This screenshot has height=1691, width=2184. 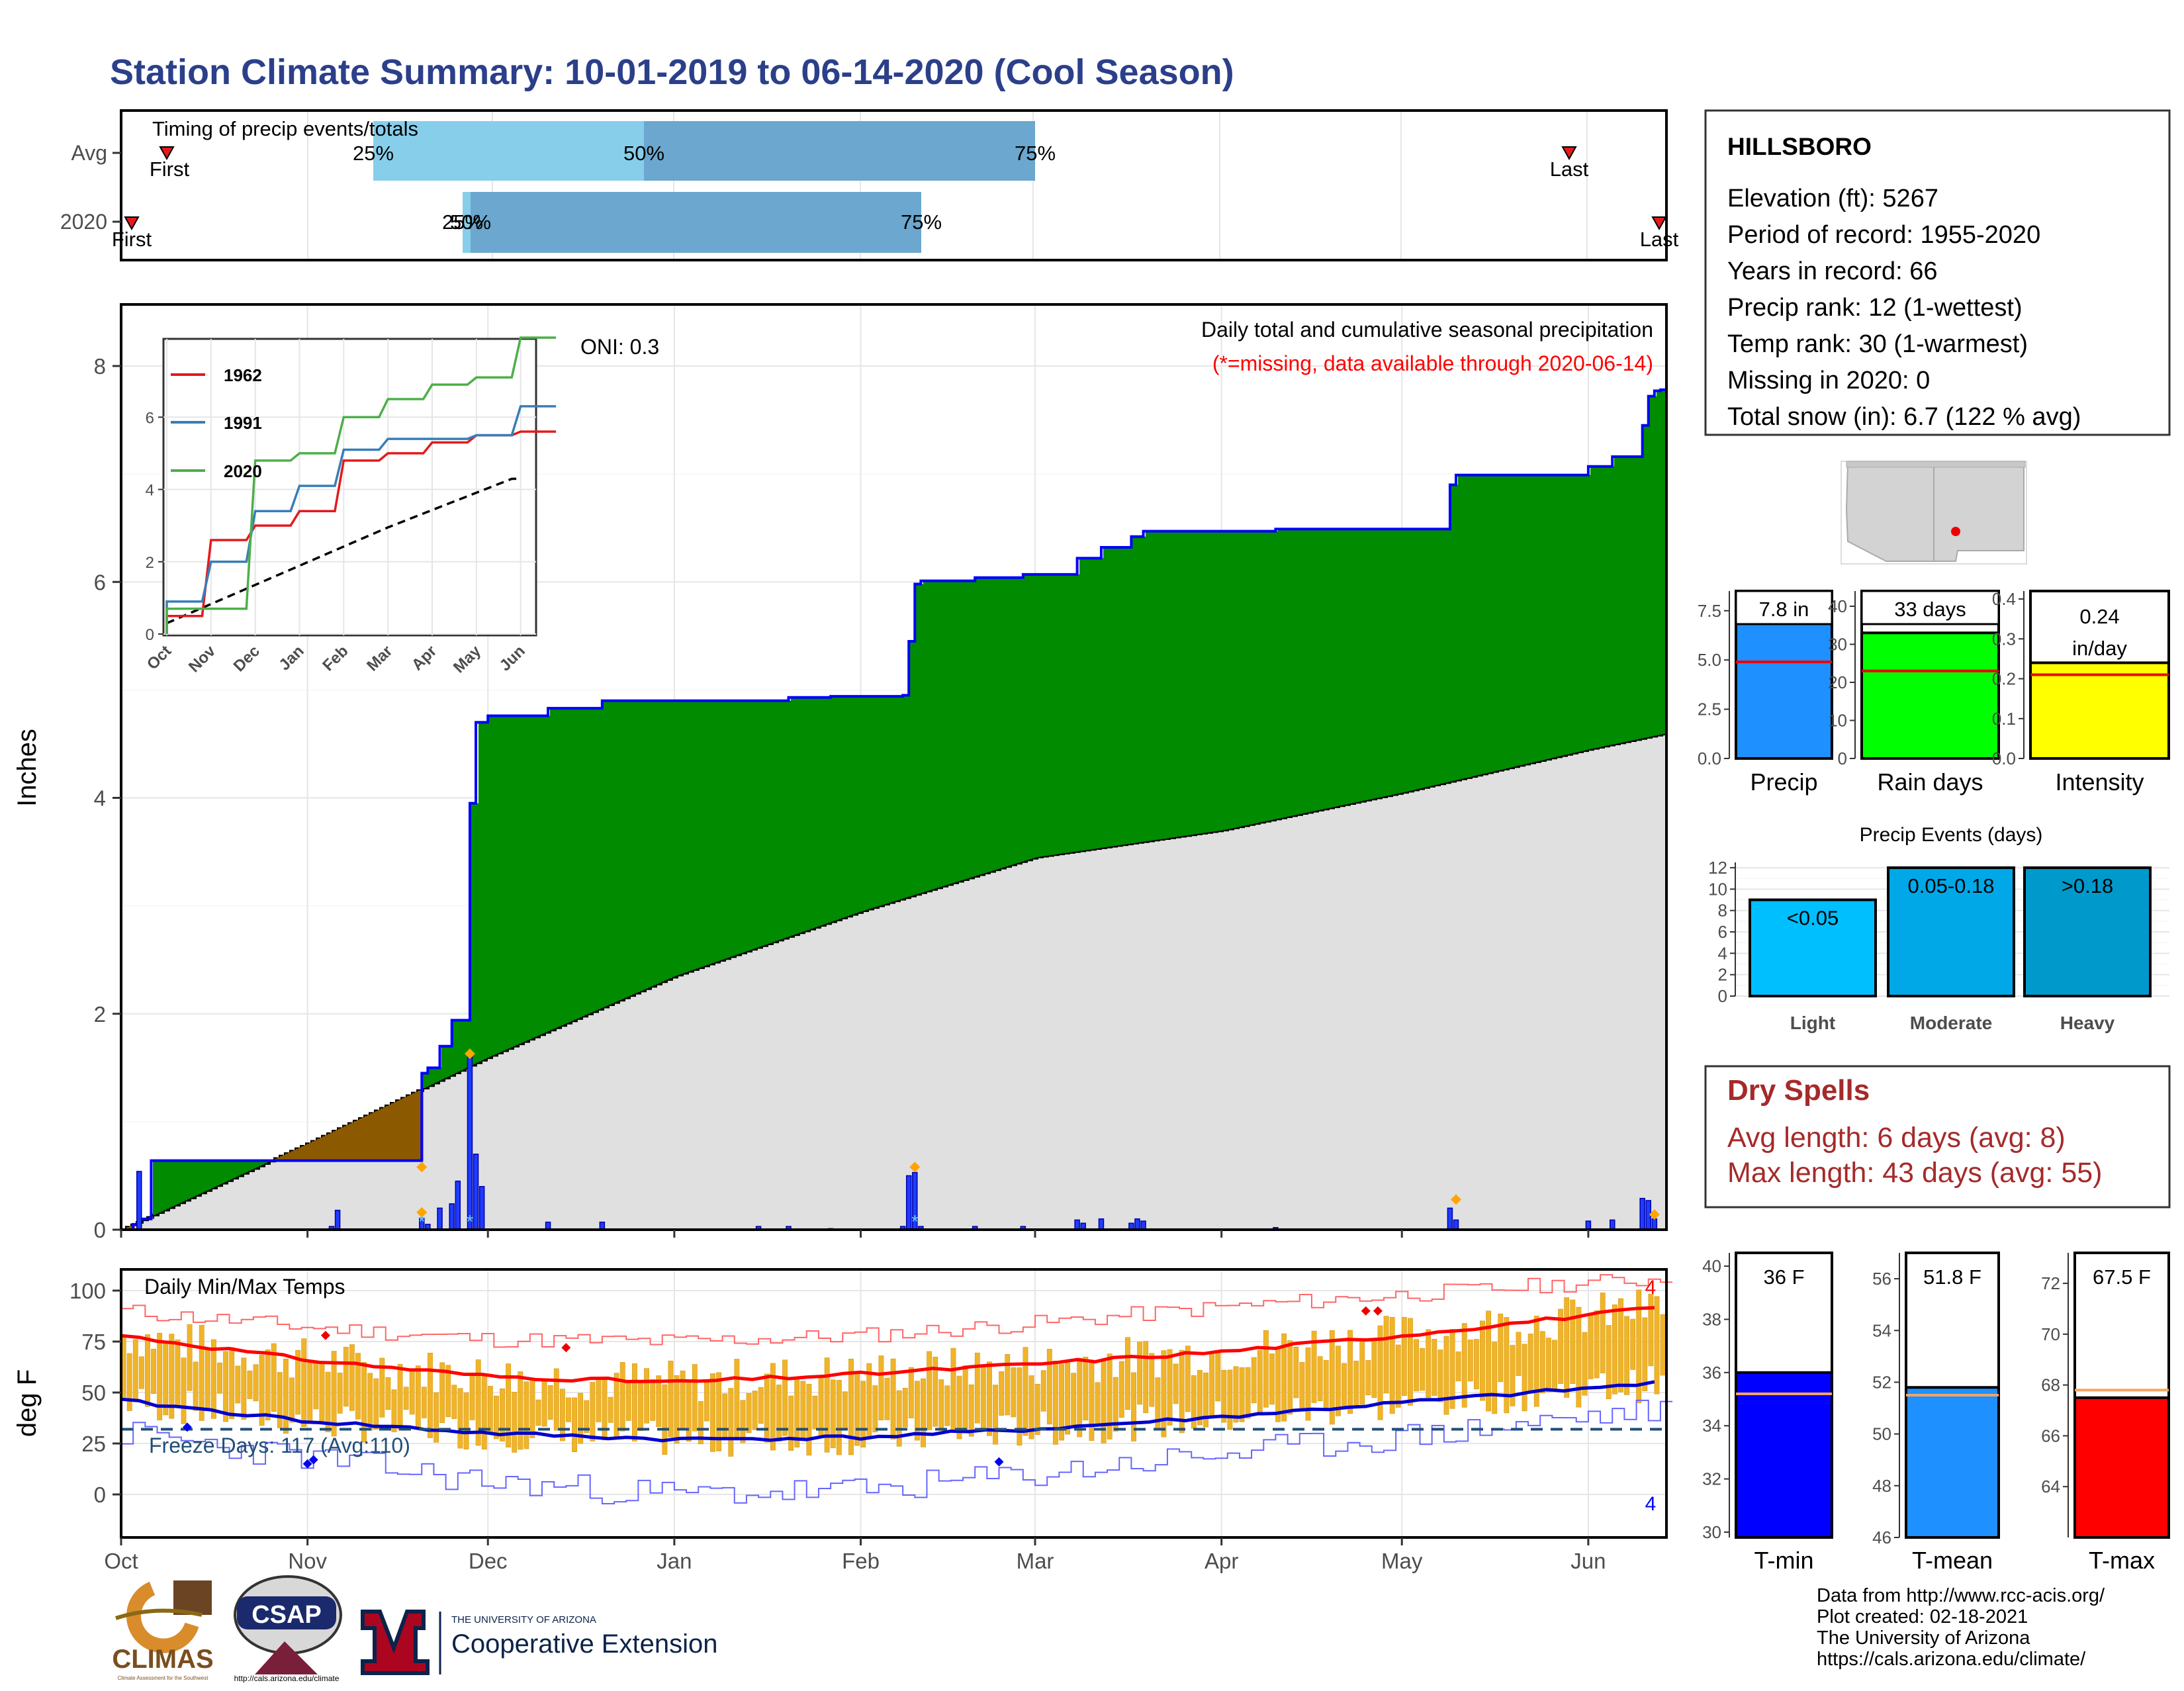 I want to click on avg-p50-label: 50%, so click(x=643, y=153).